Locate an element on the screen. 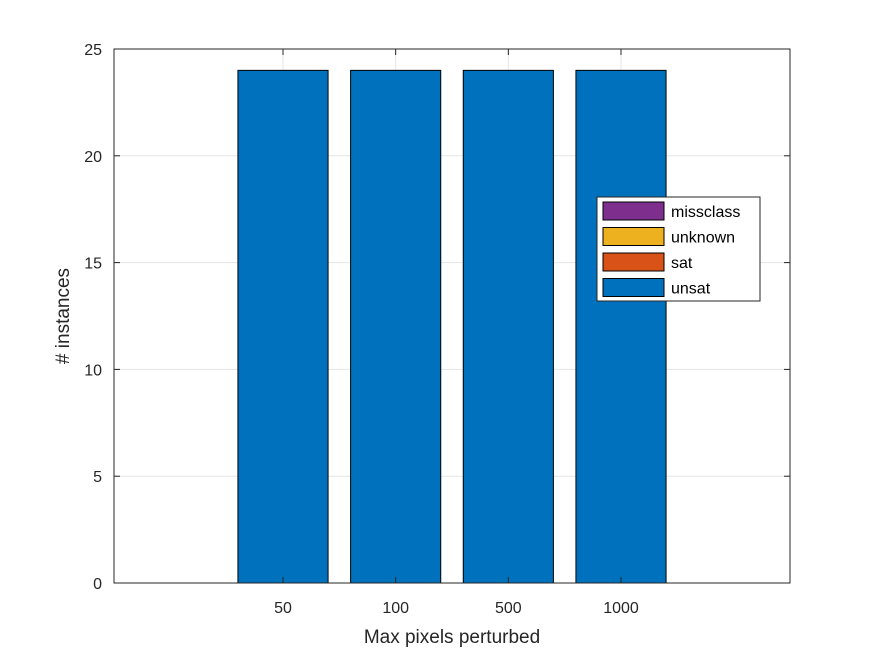  y-tick-label: 0 is located at coordinates (97, 584).